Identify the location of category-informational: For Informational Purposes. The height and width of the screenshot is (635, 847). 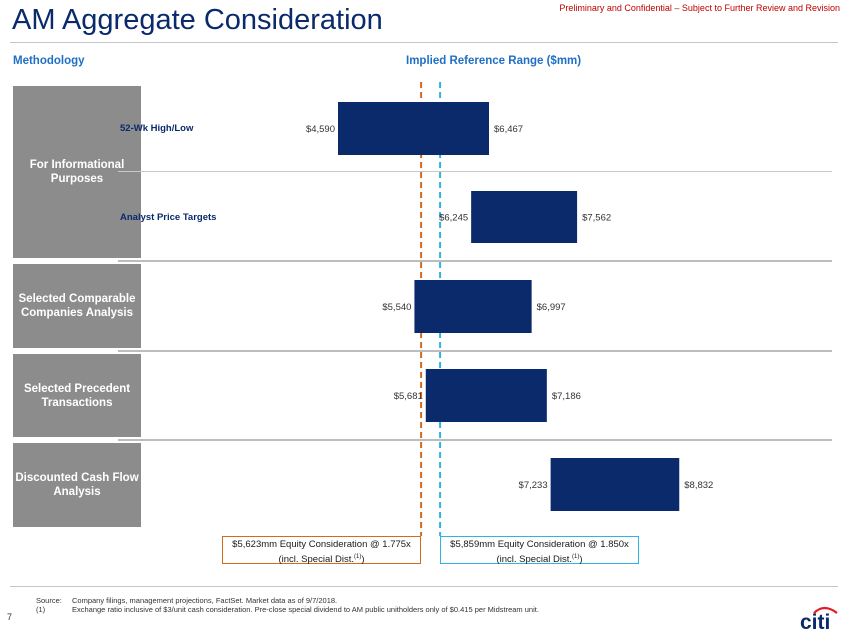
(77, 172).